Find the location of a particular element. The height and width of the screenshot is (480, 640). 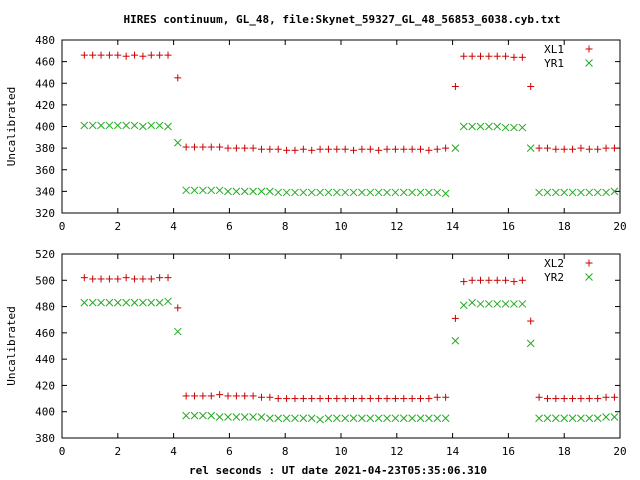

y-tick-label: 460 is located at coordinates (45, 62).